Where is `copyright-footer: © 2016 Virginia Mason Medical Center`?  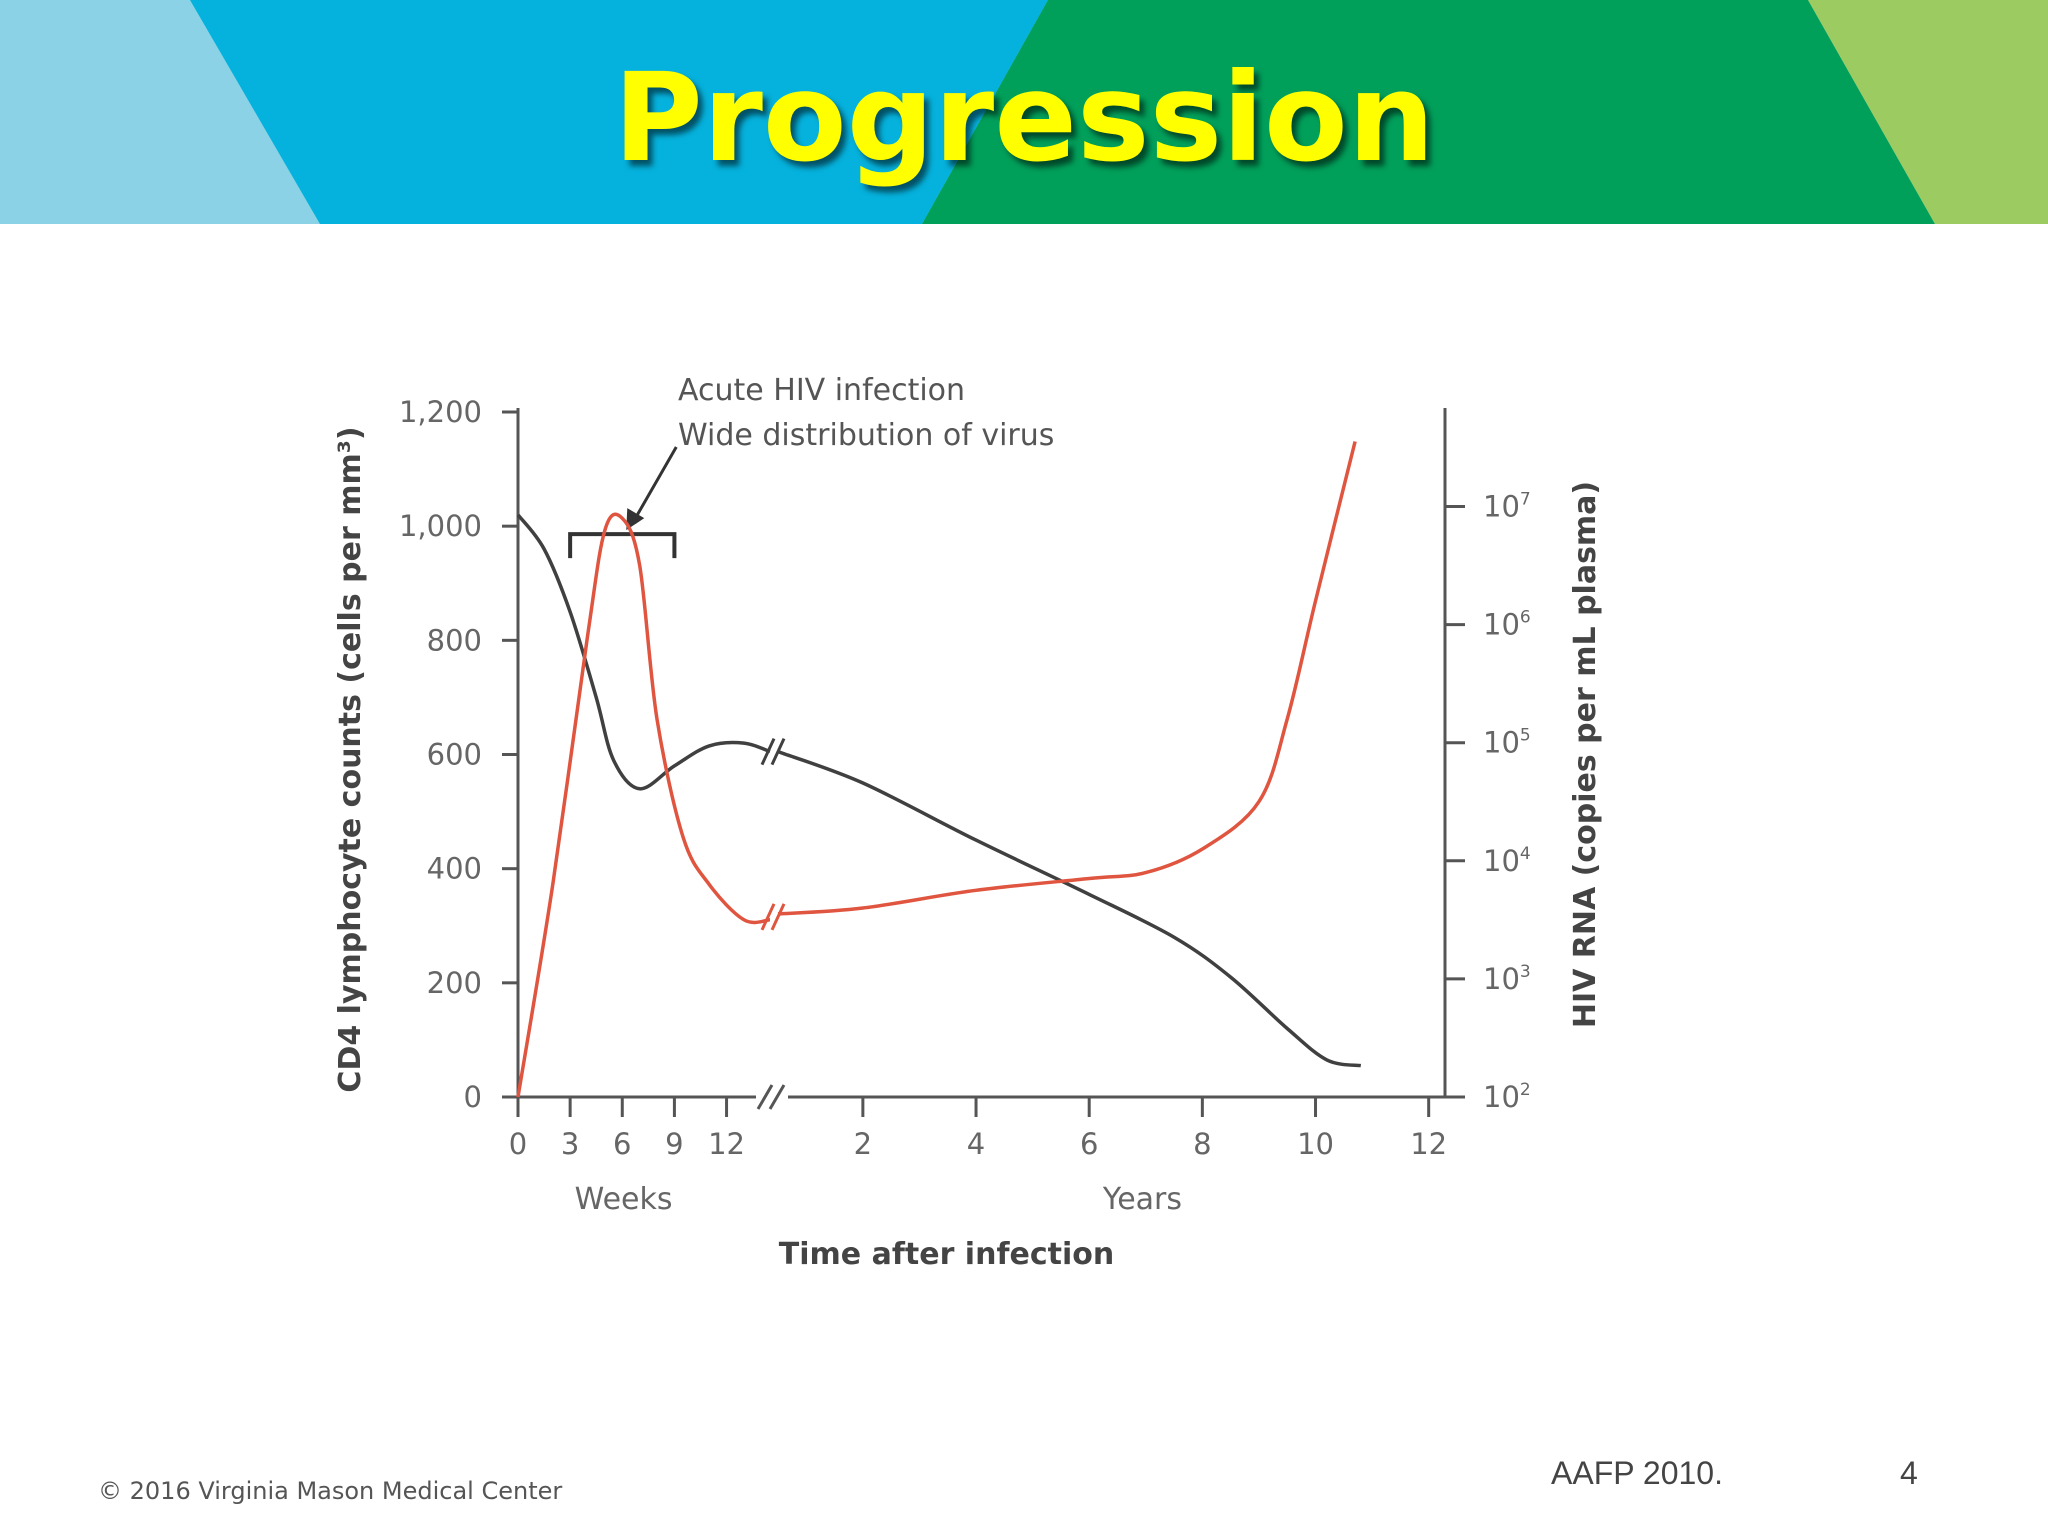 copyright-footer: © 2016 Virginia Mason Medical Center is located at coordinates (330, 1491).